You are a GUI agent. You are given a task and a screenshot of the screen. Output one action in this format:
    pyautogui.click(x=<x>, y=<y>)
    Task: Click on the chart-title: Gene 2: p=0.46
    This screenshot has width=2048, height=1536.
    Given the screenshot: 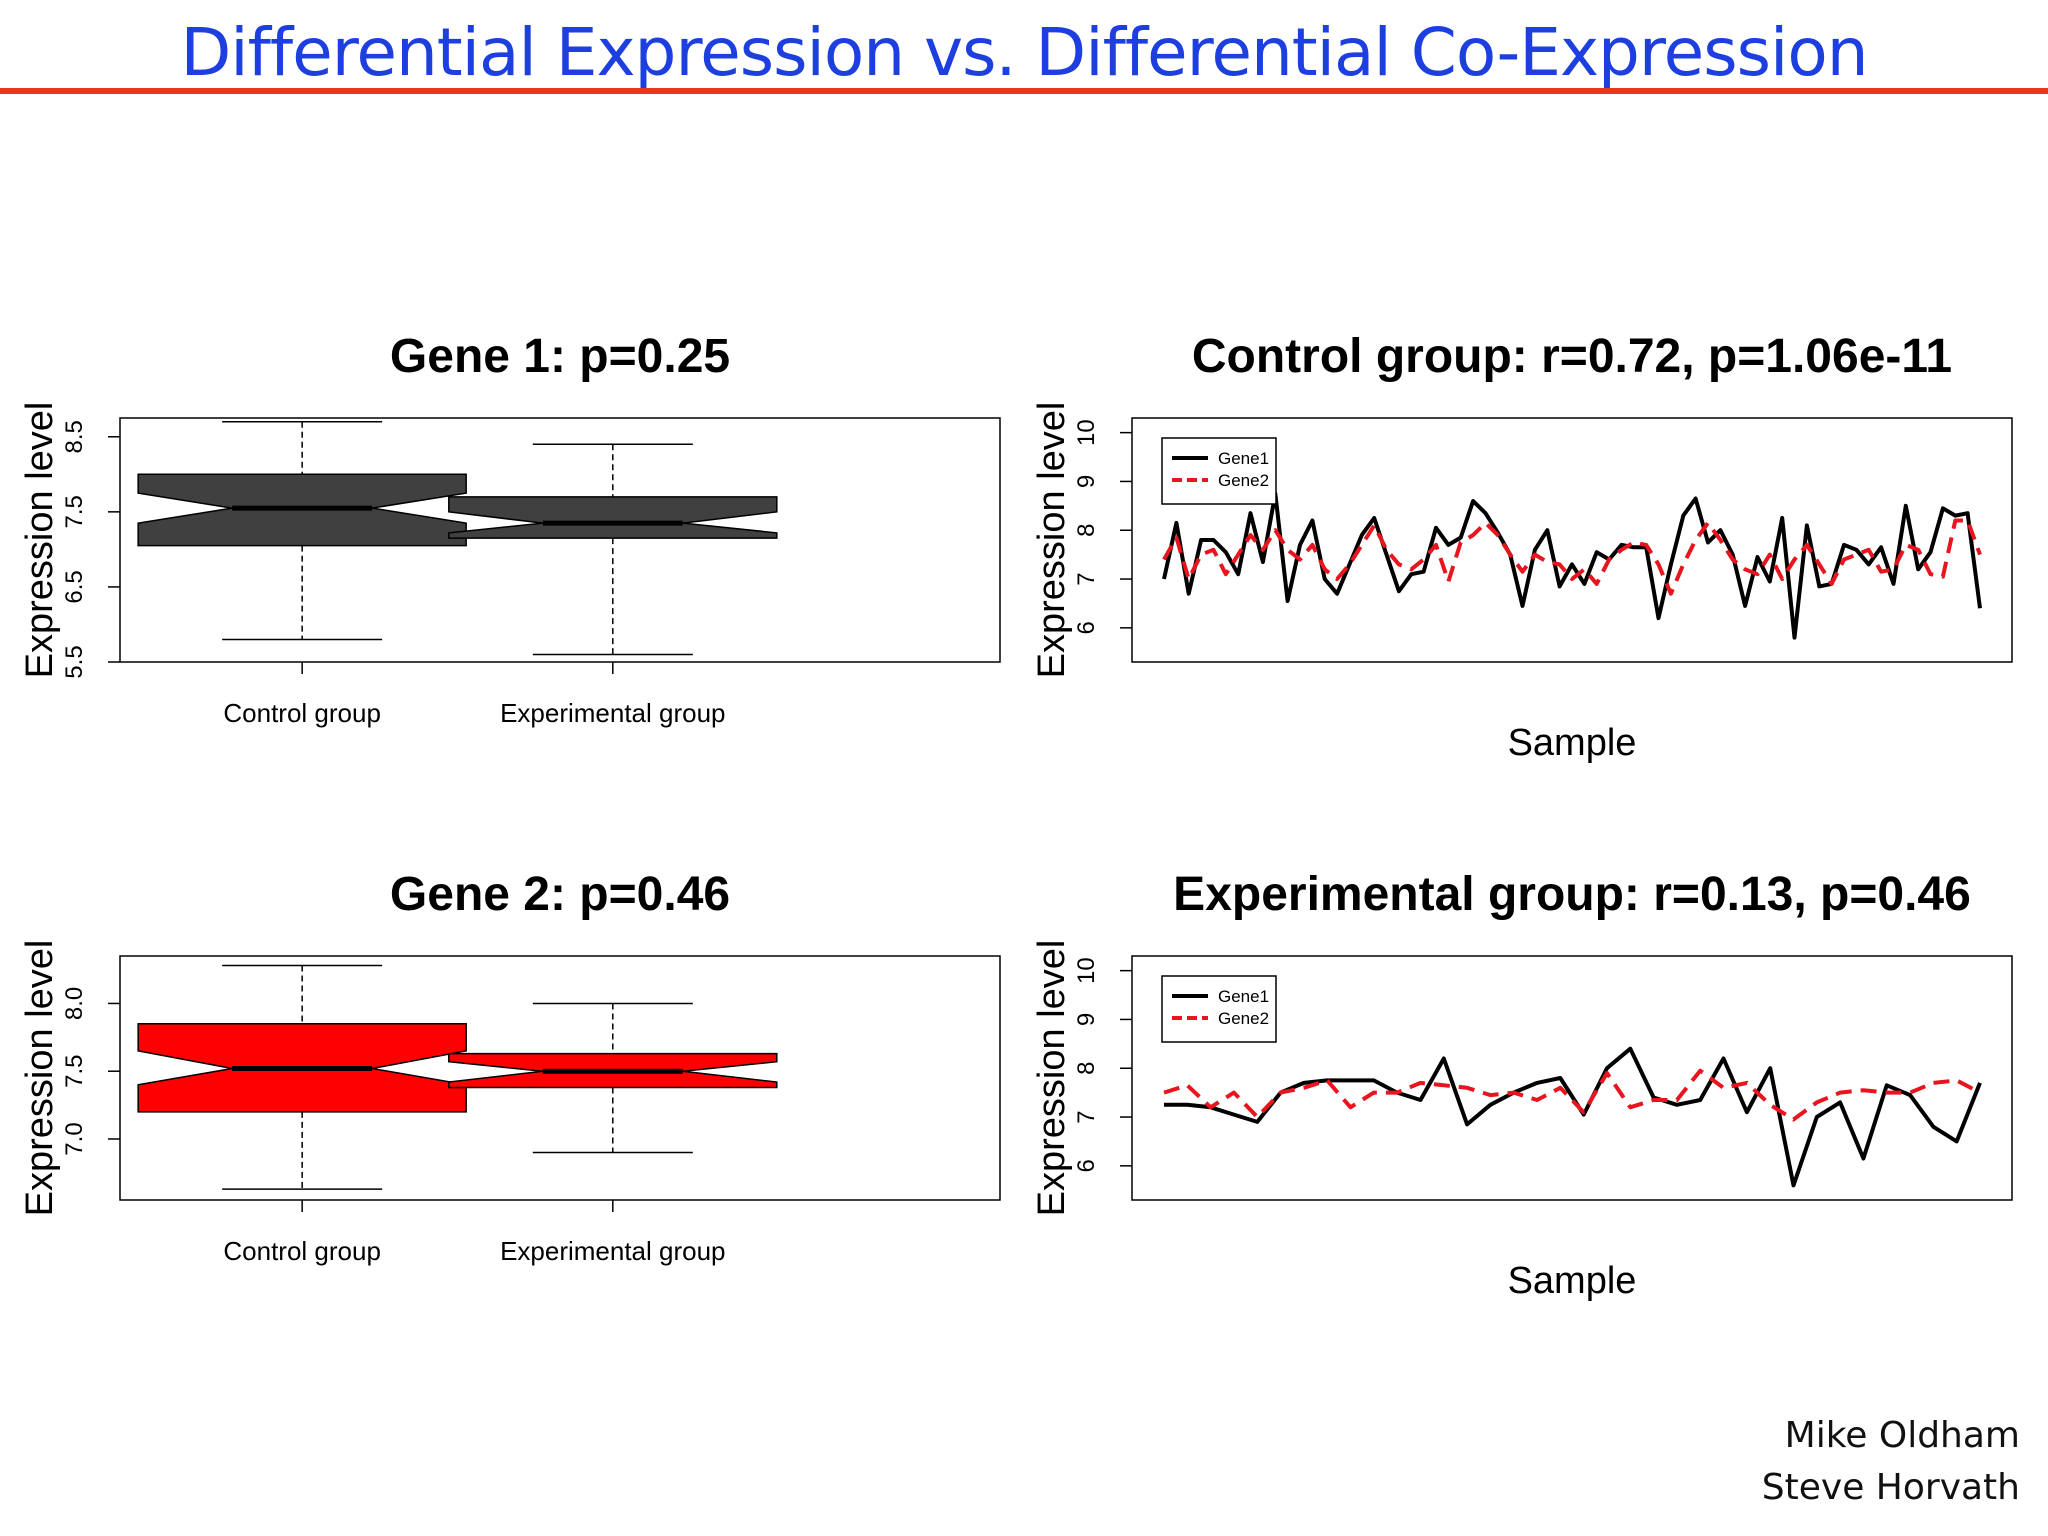 What is the action you would take?
    pyautogui.click(x=560, y=894)
    